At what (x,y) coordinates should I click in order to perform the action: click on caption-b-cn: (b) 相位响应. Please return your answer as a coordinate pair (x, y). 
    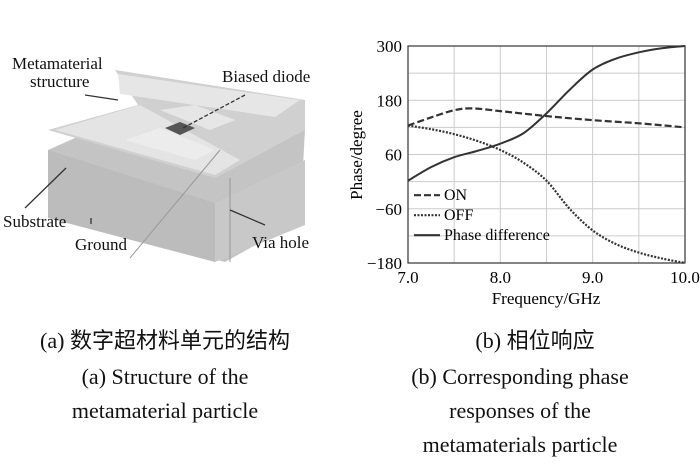
    Looking at the image, I should click on (535, 340).